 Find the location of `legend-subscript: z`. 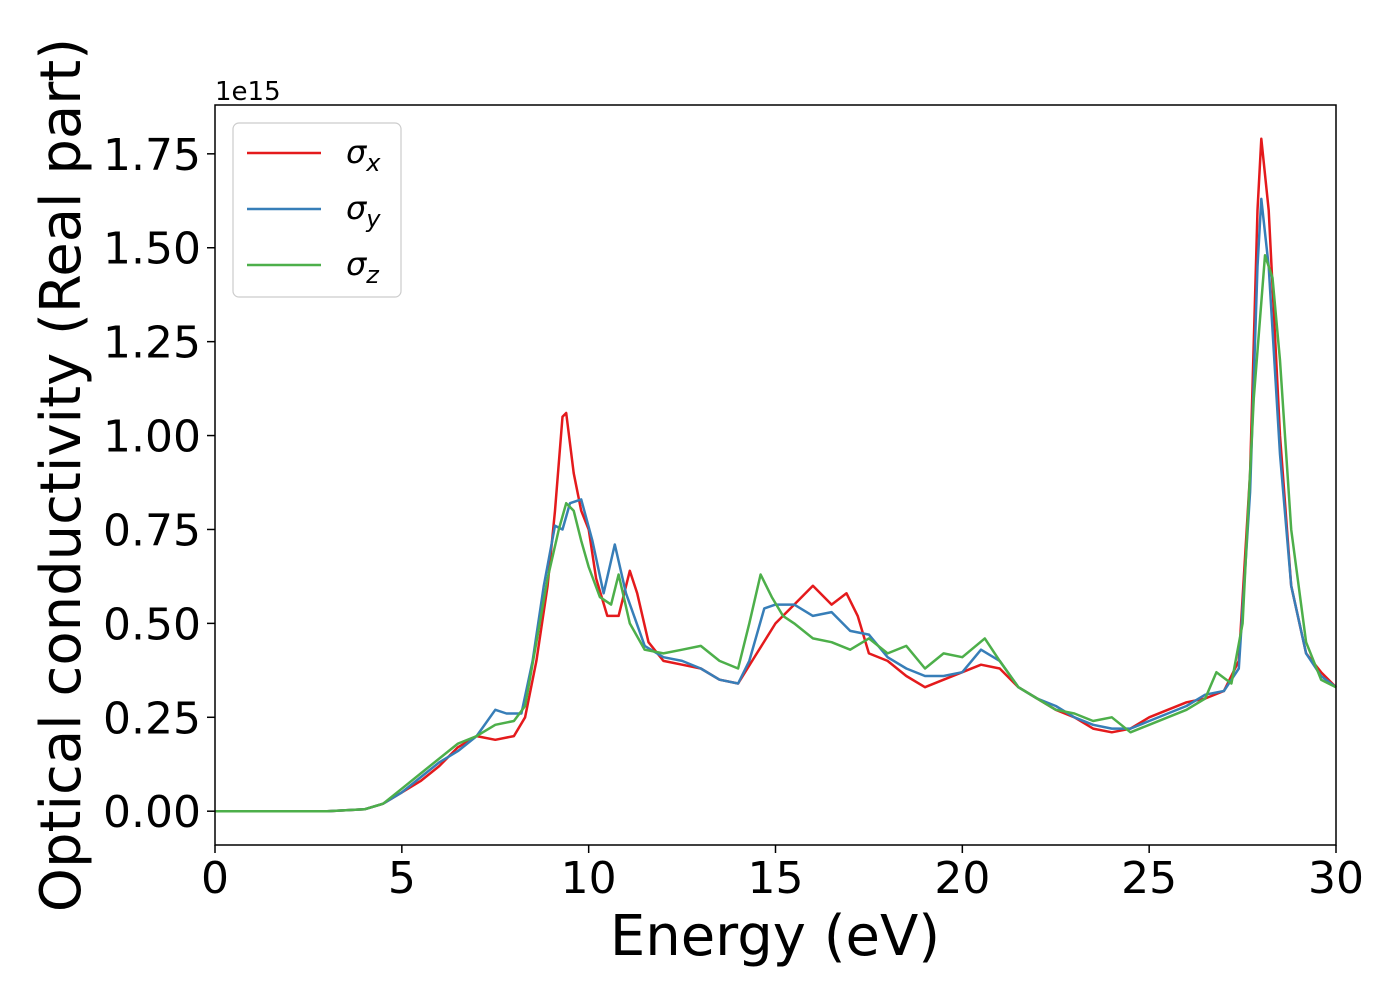

legend-subscript: z is located at coordinates (372, 275).